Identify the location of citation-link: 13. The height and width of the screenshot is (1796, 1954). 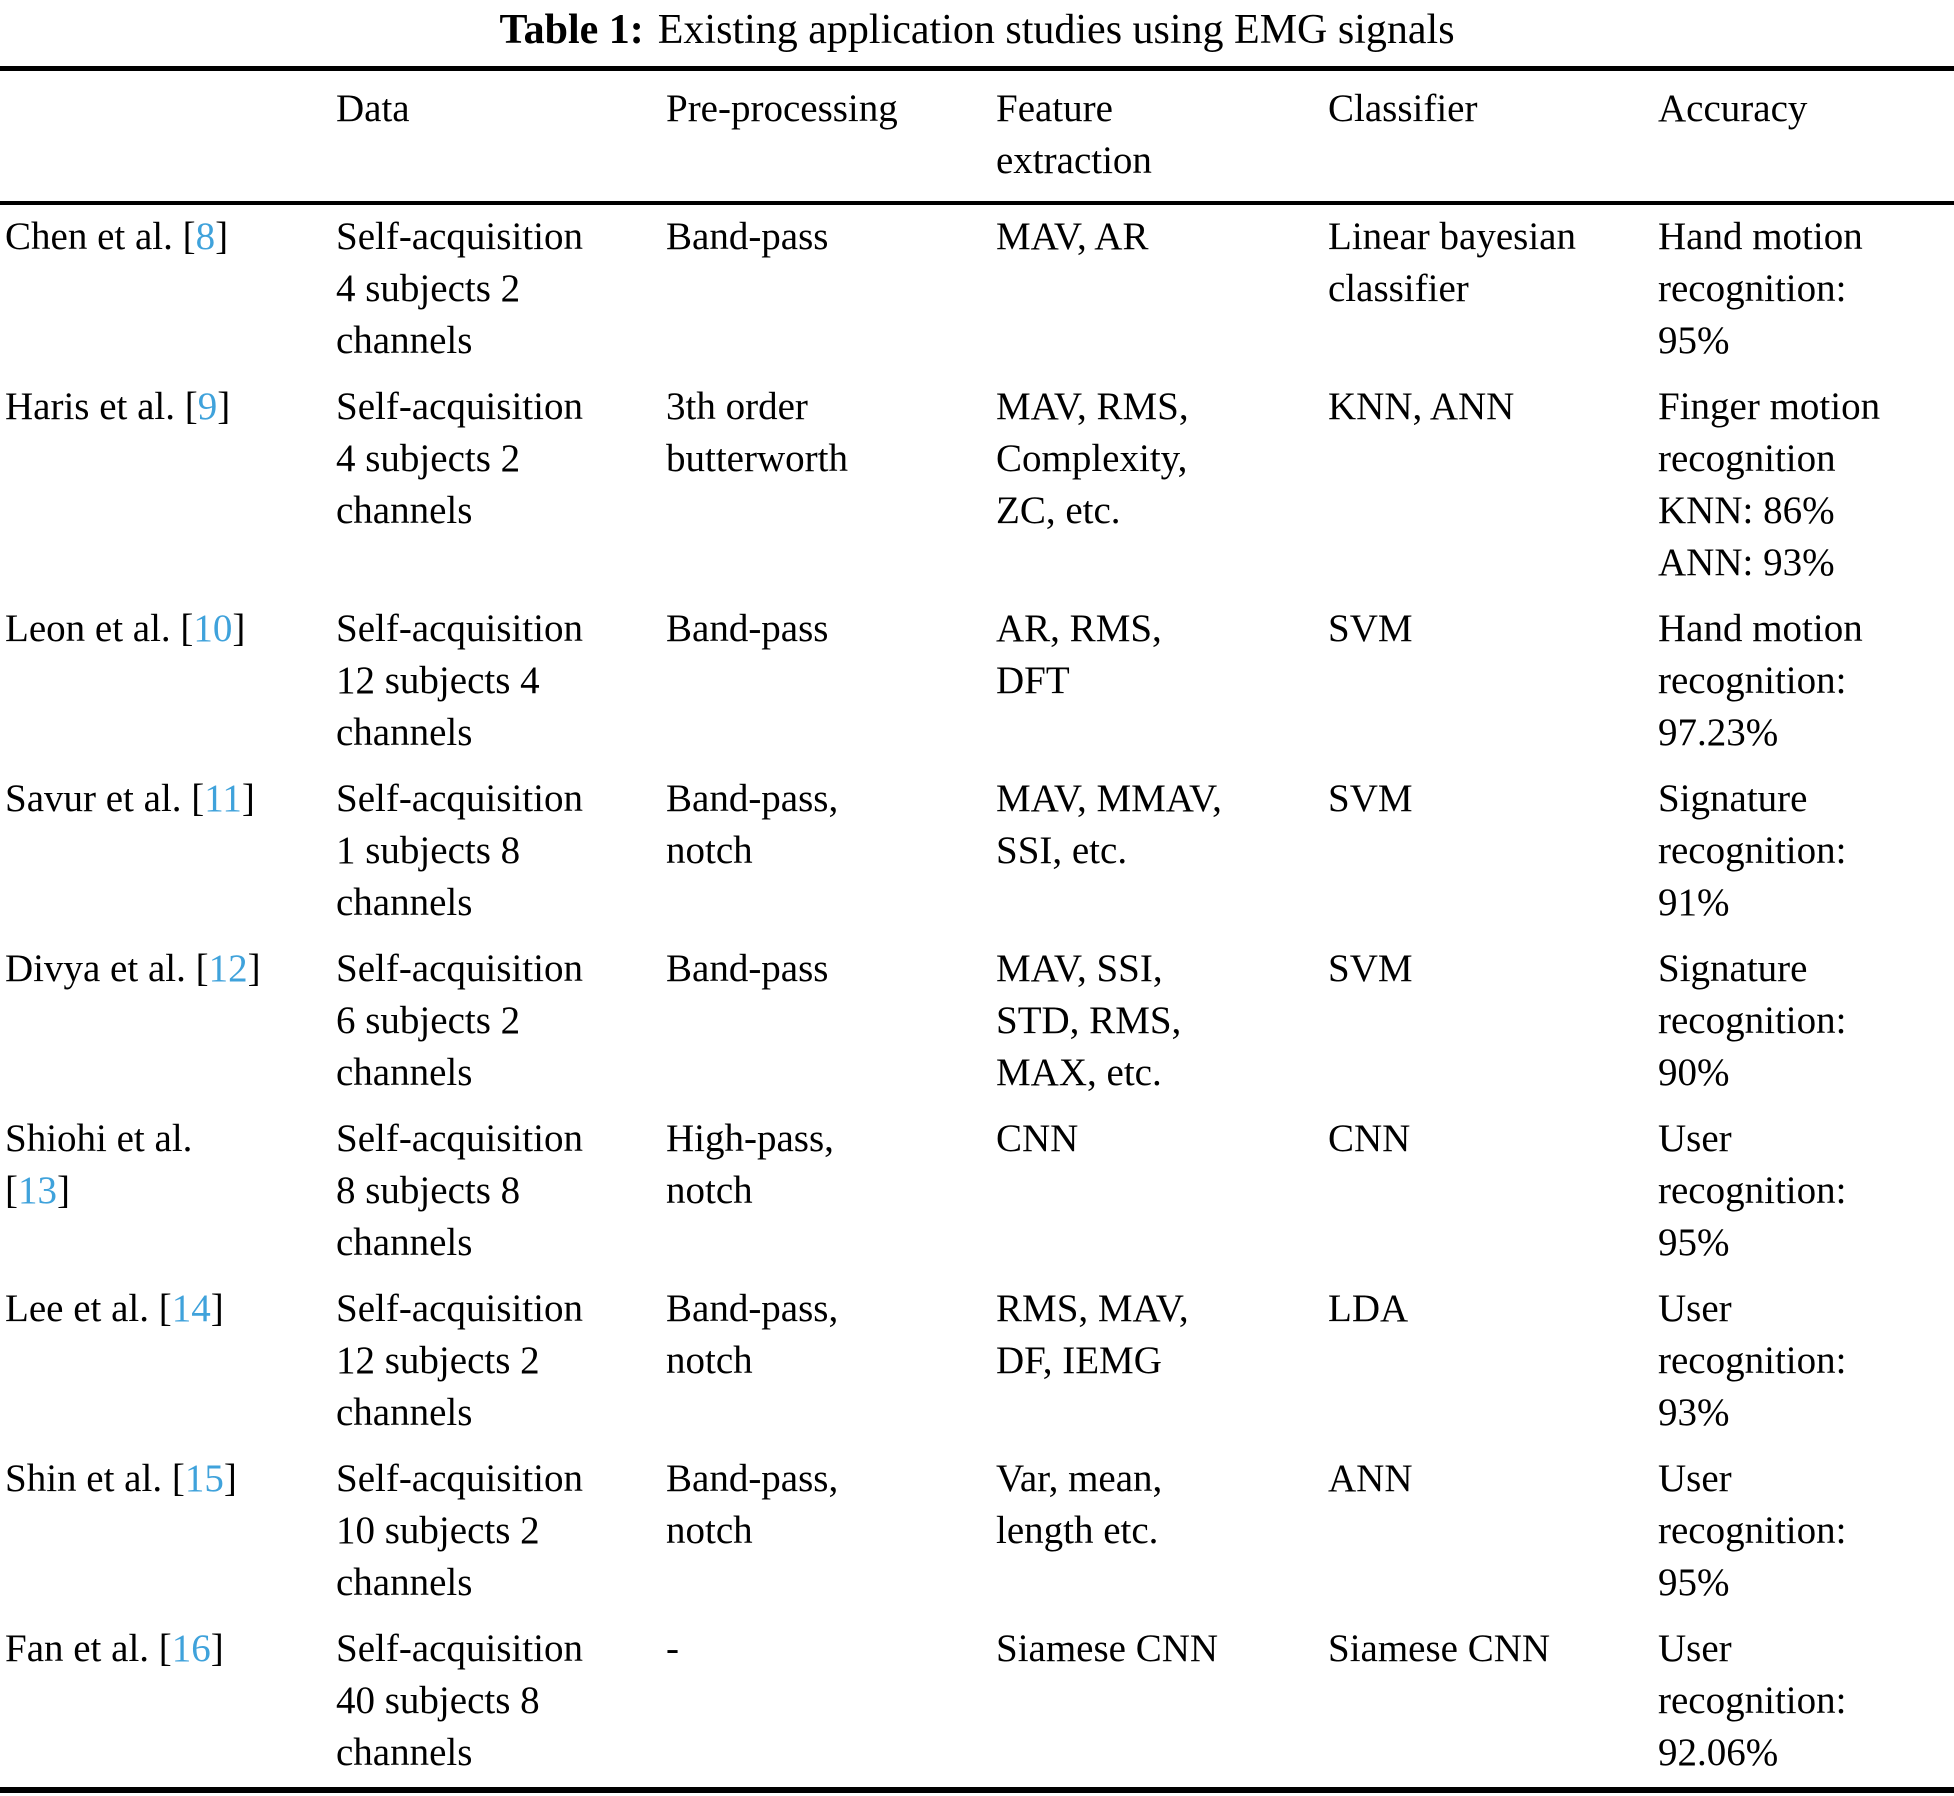
(37, 1190).